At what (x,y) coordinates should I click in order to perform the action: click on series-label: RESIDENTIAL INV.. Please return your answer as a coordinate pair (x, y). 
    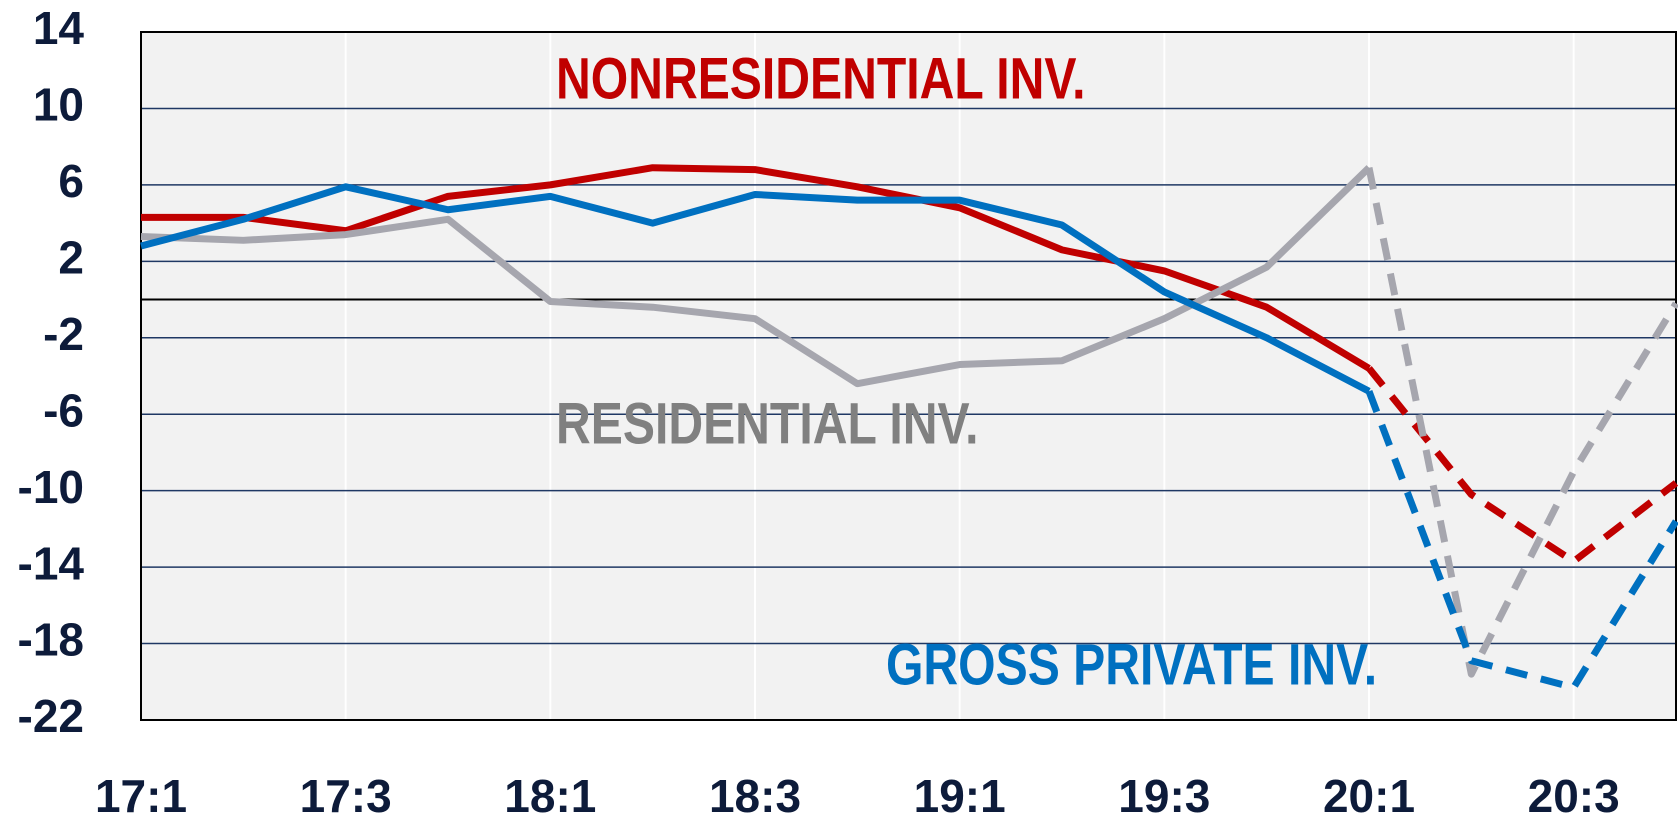
    Looking at the image, I should click on (767, 424).